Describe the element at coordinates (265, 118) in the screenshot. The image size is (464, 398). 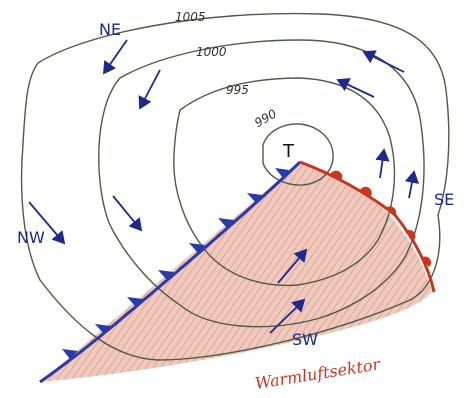
I see `isobar-label-990: 990` at that location.